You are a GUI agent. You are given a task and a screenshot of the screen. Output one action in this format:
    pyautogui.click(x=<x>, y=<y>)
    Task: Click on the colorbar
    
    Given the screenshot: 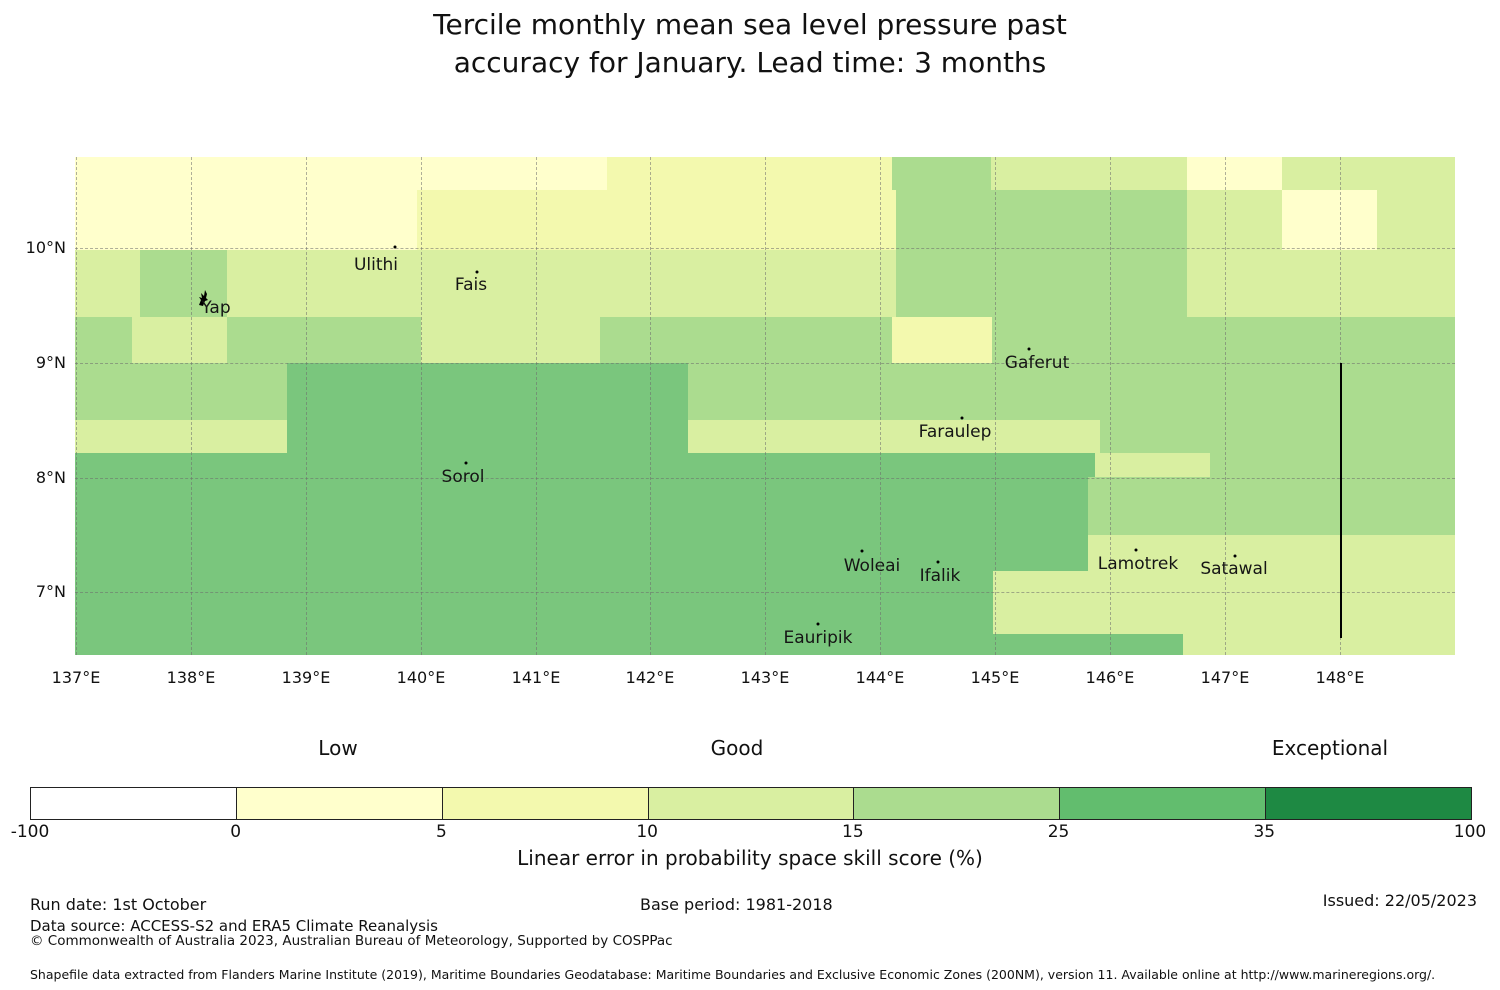 What is the action you would take?
    pyautogui.click(x=751, y=803)
    